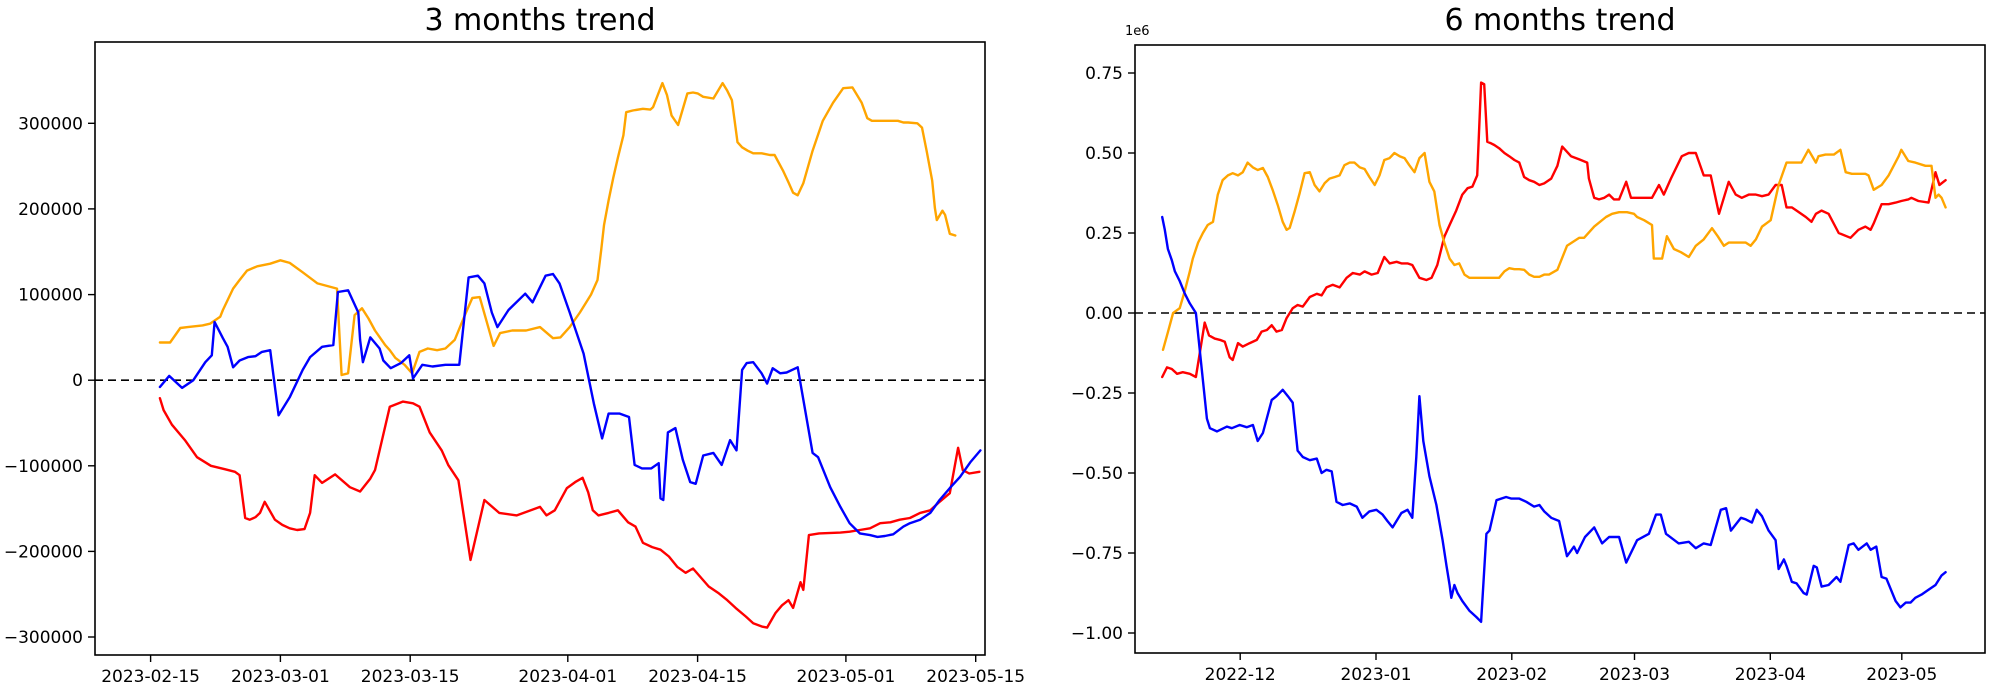 The image size is (2000, 700). Describe the element at coordinates (150, 677) in the screenshot. I see `x-tick-label: 2023-02-15` at that location.